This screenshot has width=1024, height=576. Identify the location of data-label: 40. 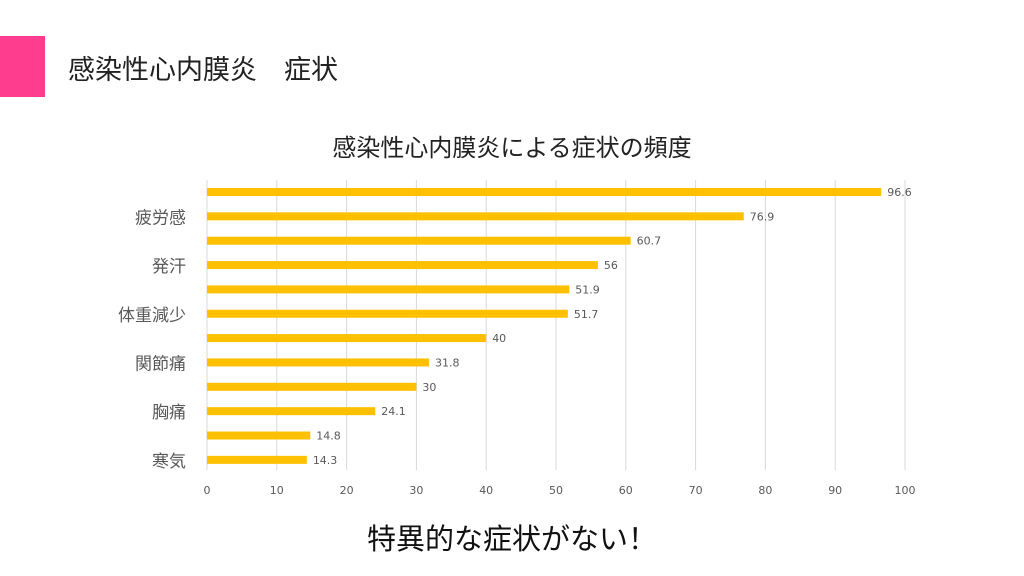
(499, 338).